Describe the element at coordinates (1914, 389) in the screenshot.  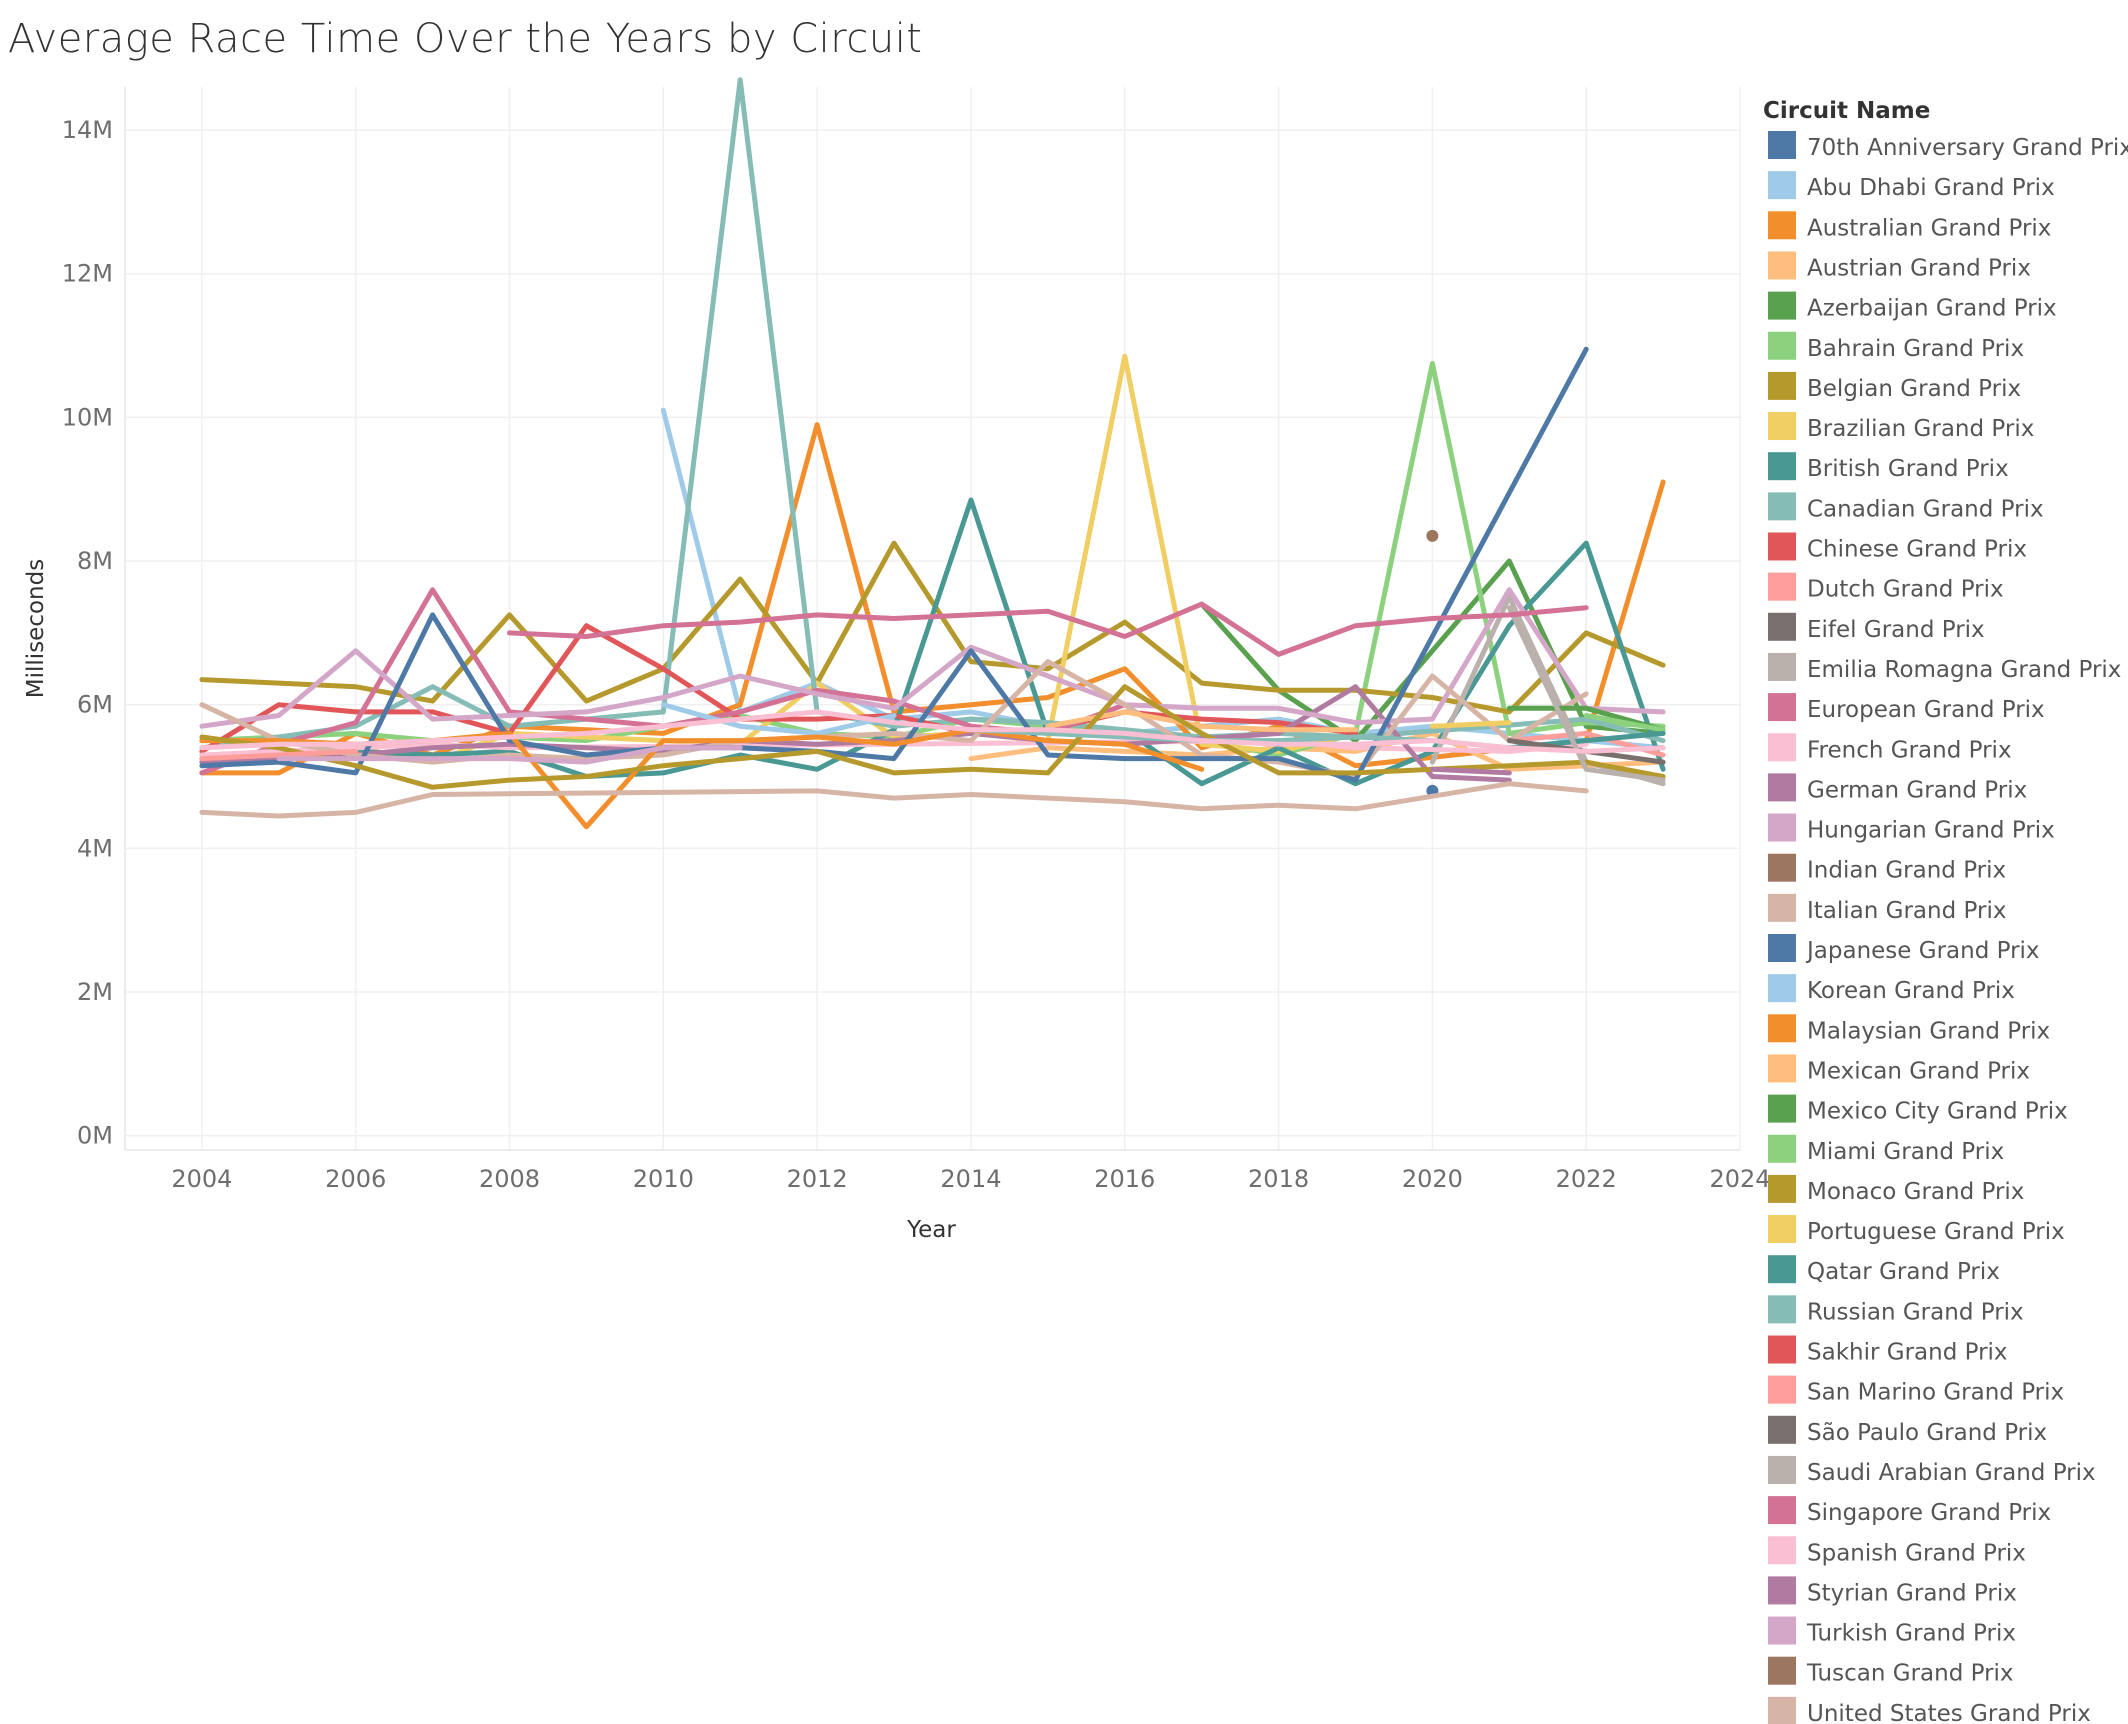
I see `legend-item-label: Belgian Grand Prix` at that location.